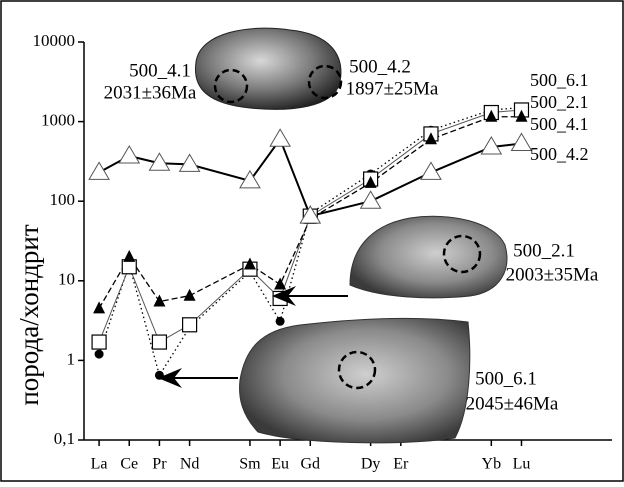 The width and height of the screenshot is (624, 487). Describe the element at coordinates (99, 464) in the screenshot. I see `x-tick-label: La` at that location.